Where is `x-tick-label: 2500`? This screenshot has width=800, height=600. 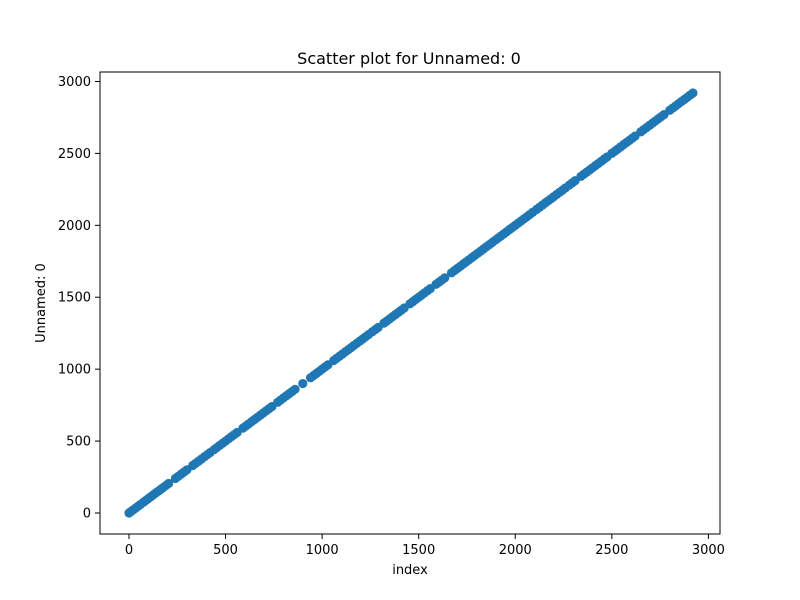 x-tick-label: 2500 is located at coordinates (611, 550).